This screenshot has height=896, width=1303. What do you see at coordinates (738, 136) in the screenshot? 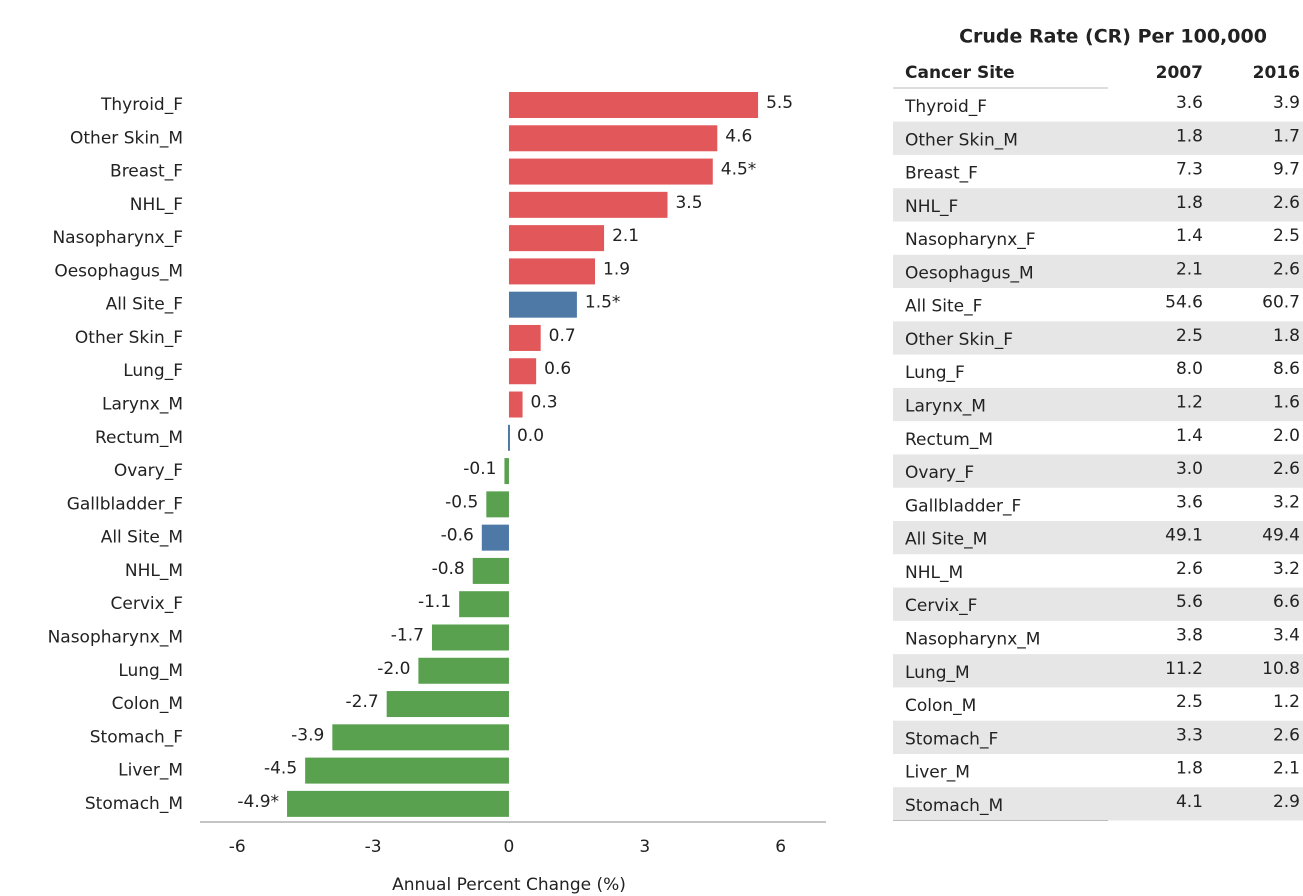
I see `value-label: 4.6` at bounding box center [738, 136].